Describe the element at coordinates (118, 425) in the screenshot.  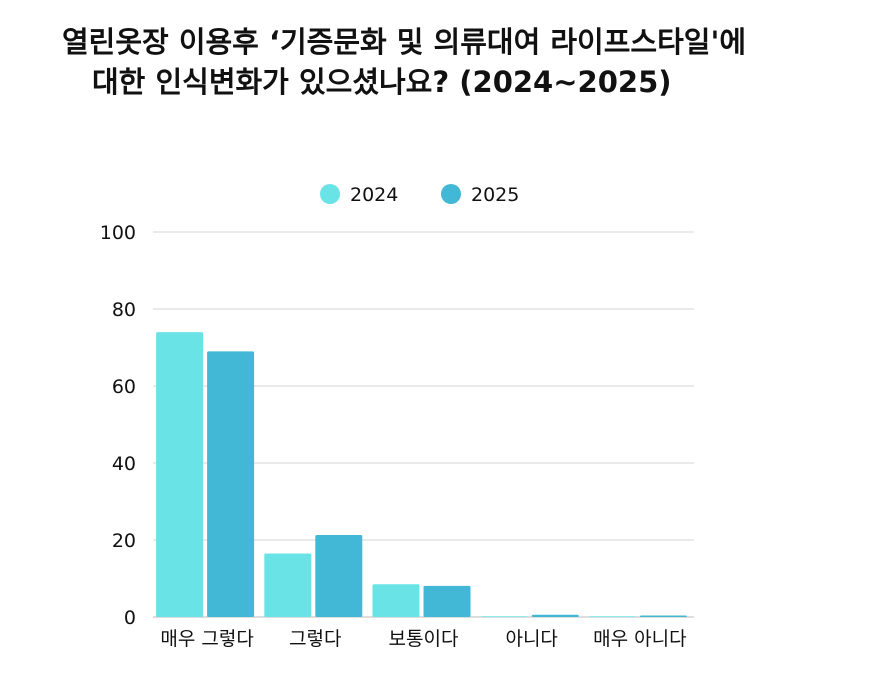
I see `y-axis-ticks: 0 20 40 60 80 100` at that location.